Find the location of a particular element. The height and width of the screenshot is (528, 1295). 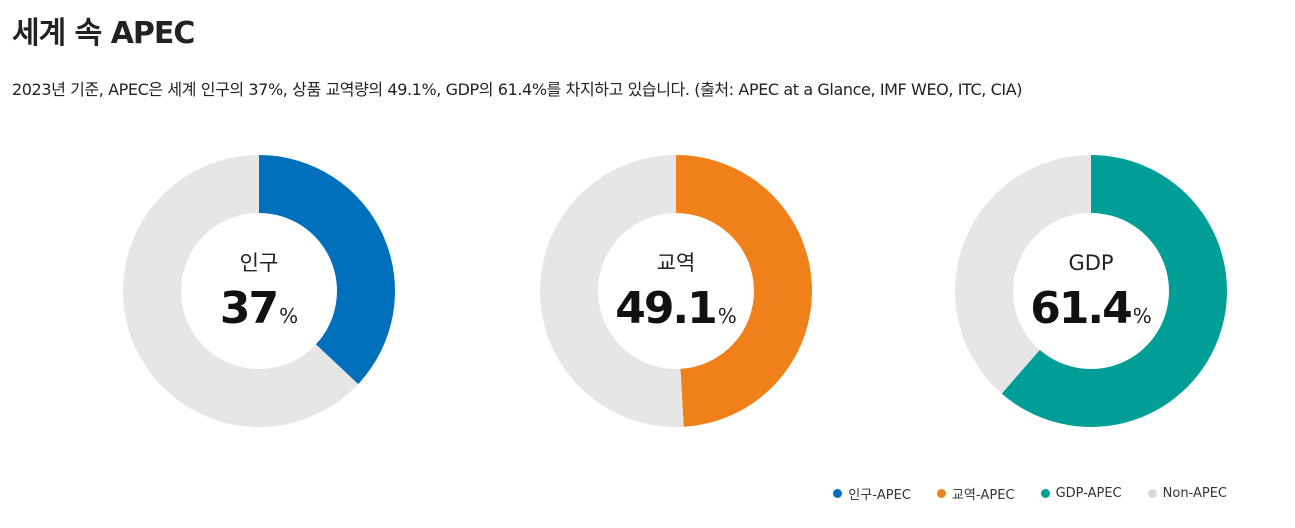

donut-value-group: 61.4% is located at coordinates (1091, 313).